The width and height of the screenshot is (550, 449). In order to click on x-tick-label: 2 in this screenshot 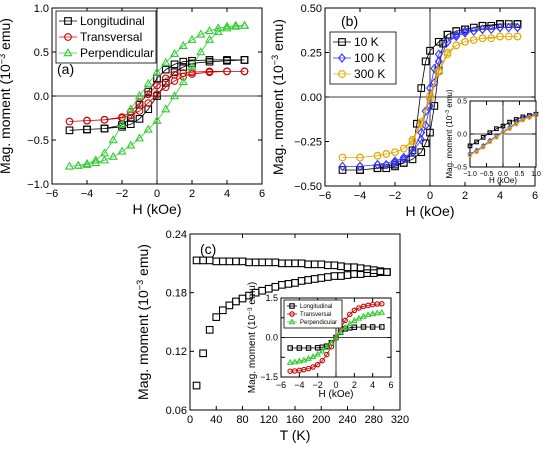, I will do `click(465, 196)`.